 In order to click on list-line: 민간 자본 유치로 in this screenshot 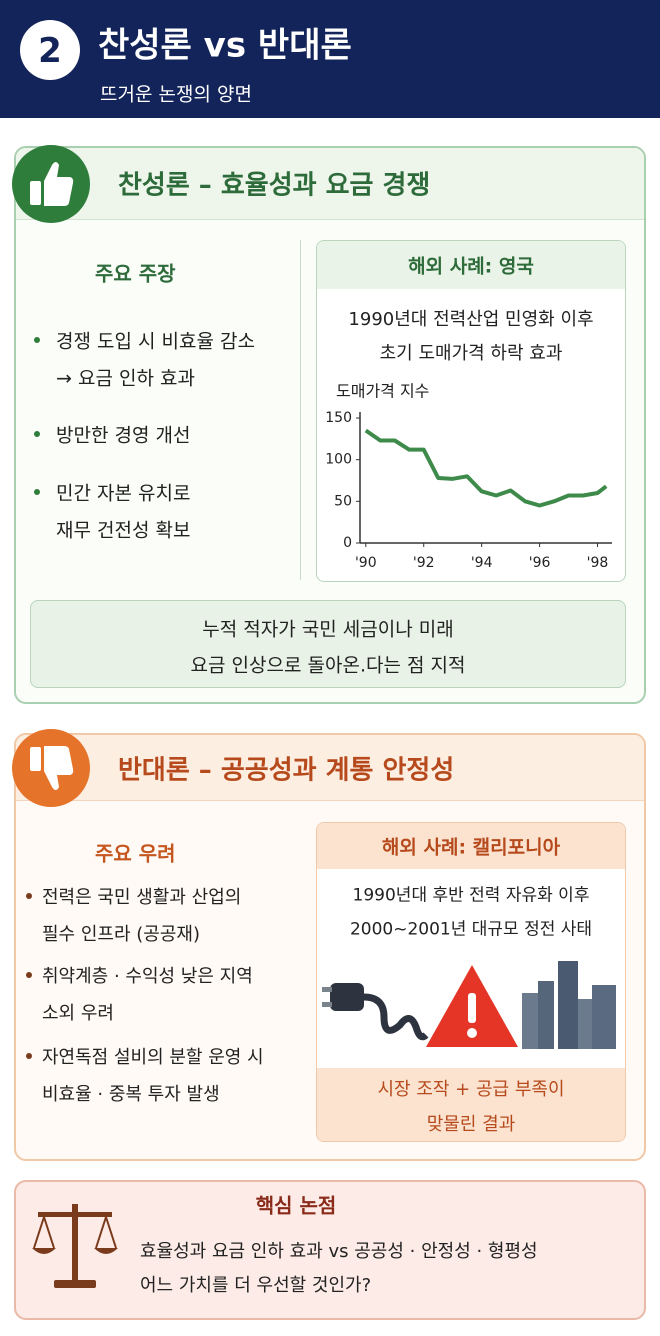, I will do `click(123, 493)`.